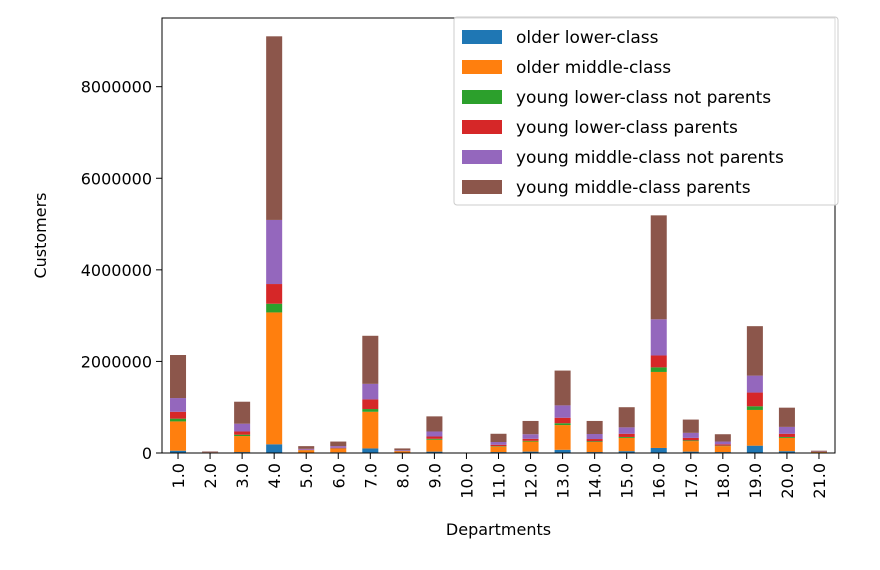  Describe the element at coordinates (242, 427) in the screenshot. I see `bar-segment-3.0-young-middle-class-not-parents` at that location.